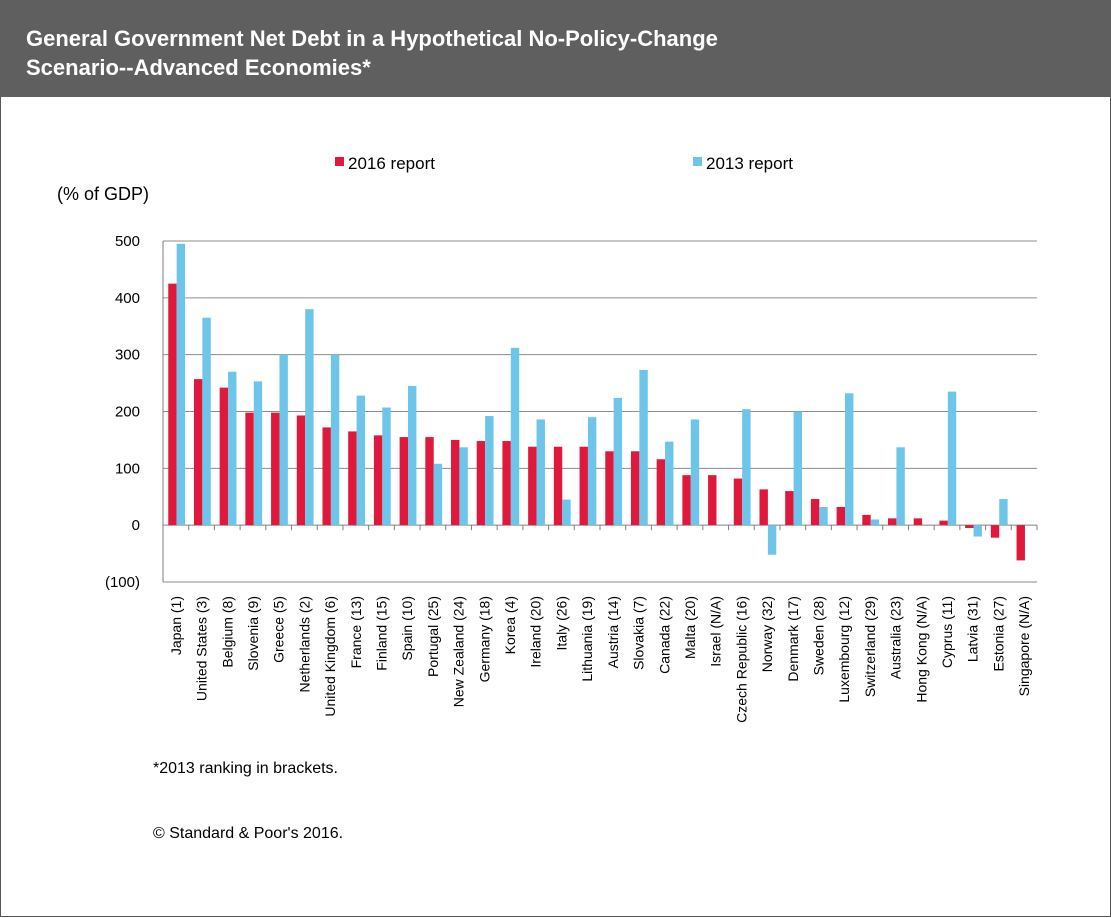  Describe the element at coordinates (947, 632) in the screenshot. I see `x-tick-label: Cyprus (11)` at that location.